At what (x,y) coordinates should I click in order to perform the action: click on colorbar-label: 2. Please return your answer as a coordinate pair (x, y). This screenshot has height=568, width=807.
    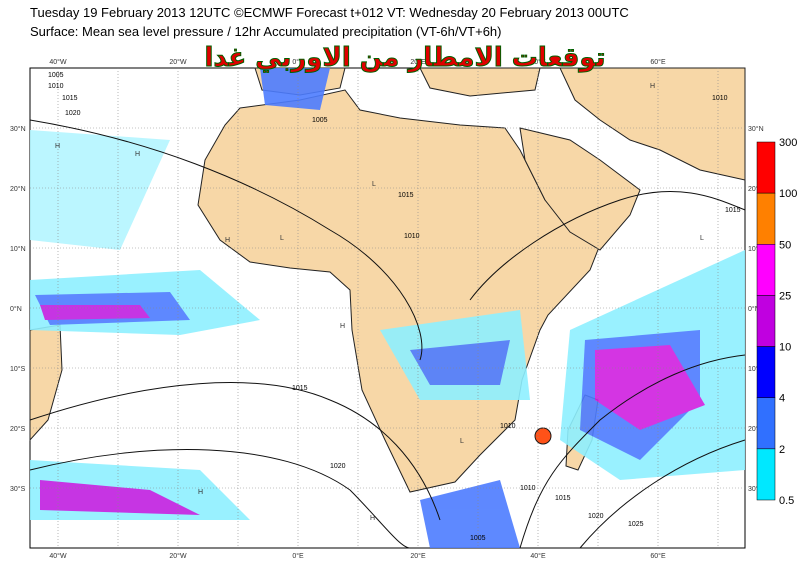
    Looking at the image, I should click on (782, 450).